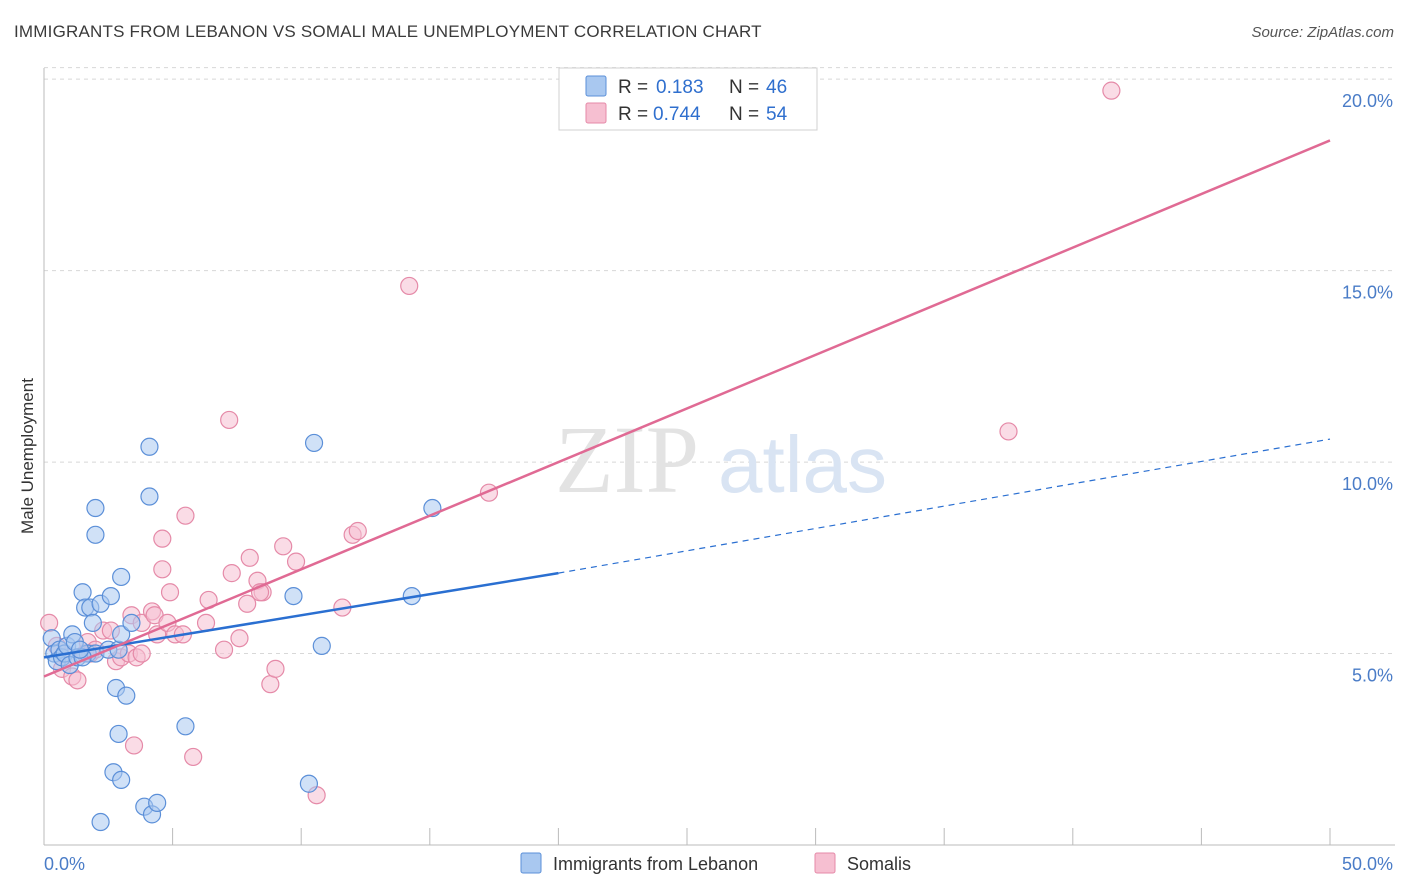 The image size is (1406, 892). Describe the element at coordinates (680, 87) in the screenshot. I see `legend-r-value-lebanon: 0.183` at that location.